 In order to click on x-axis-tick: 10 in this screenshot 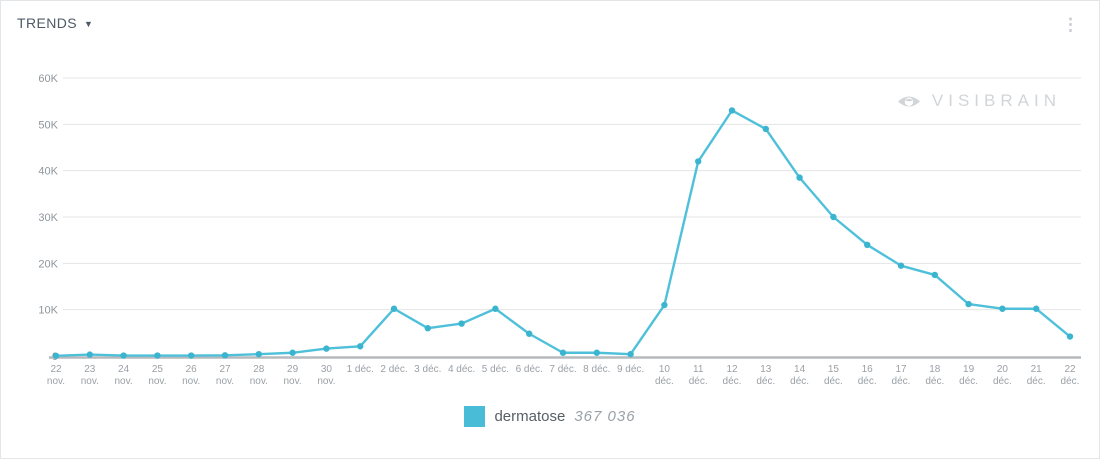, I will do `click(665, 369)`.